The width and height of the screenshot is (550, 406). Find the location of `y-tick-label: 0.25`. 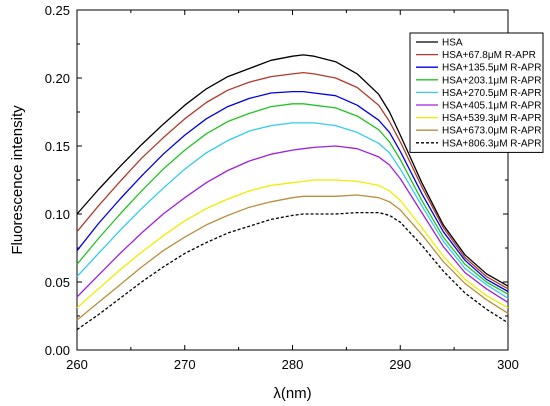

y-tick-label: 0.25 is located at coordinates (57, 10).